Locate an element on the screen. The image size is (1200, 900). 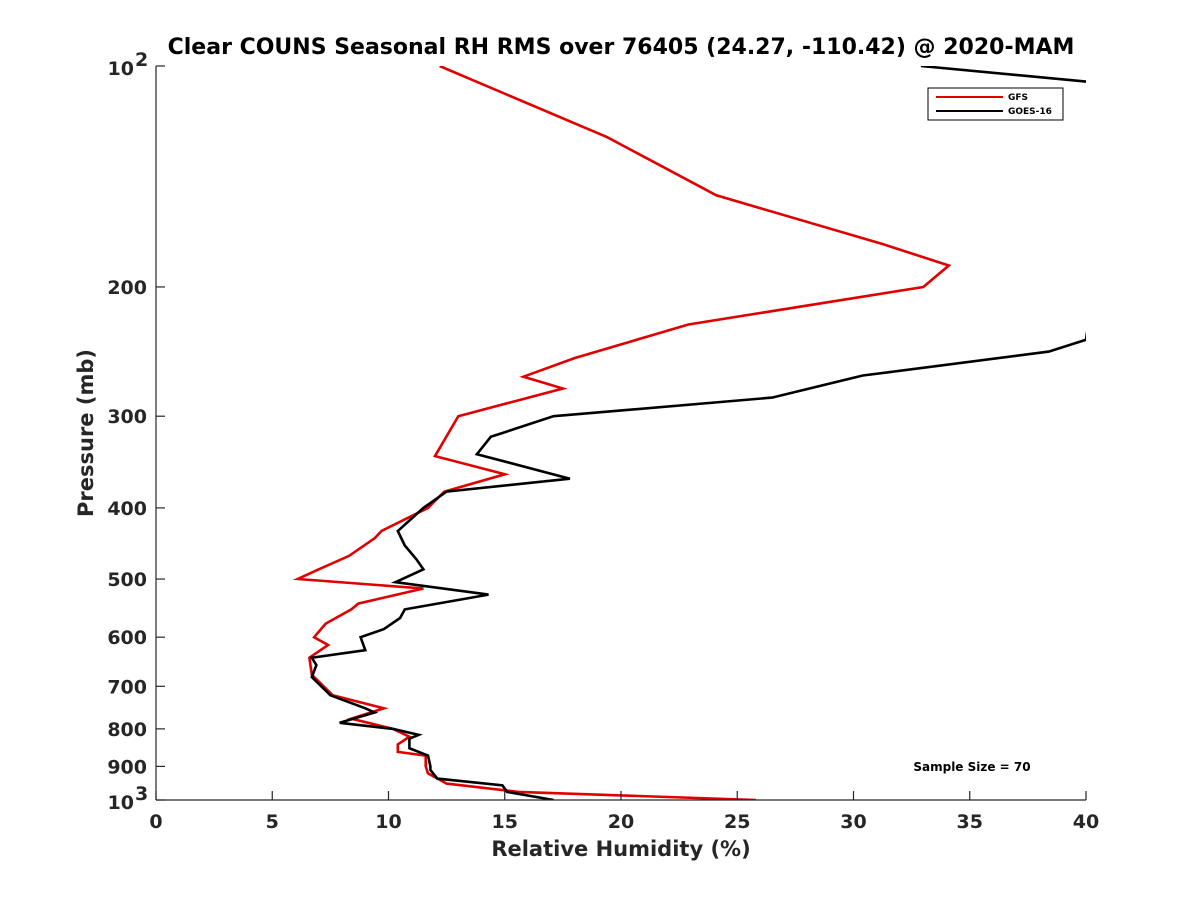
legend: GFS GOES-16 is located at coordinates (995, 104).